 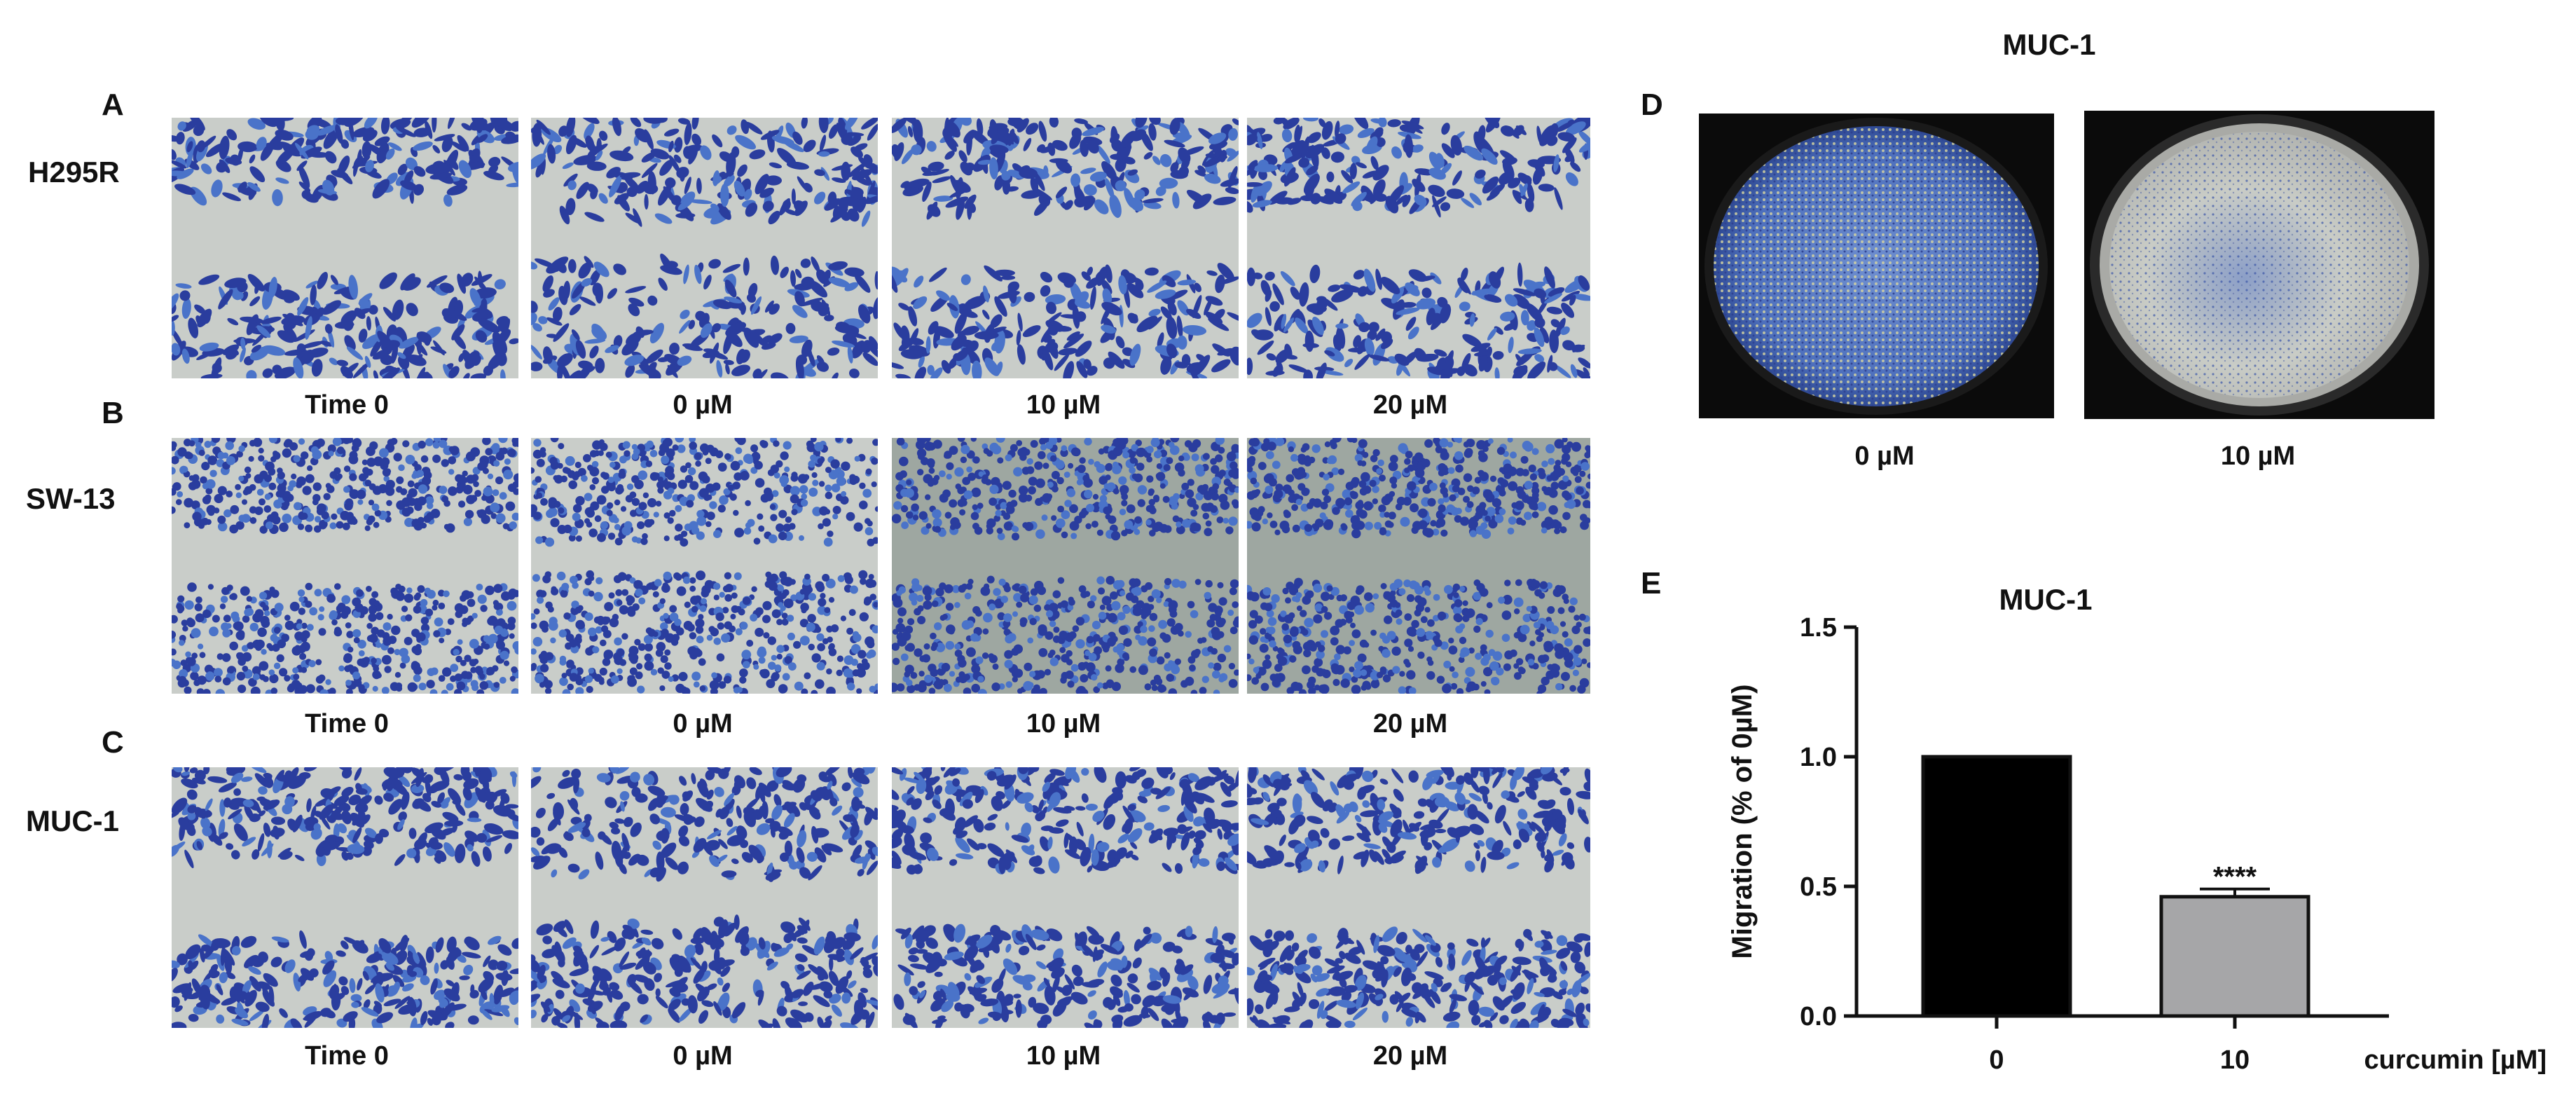 I want to click on chart-title: MUC-1, so click(x=2046, y=599).